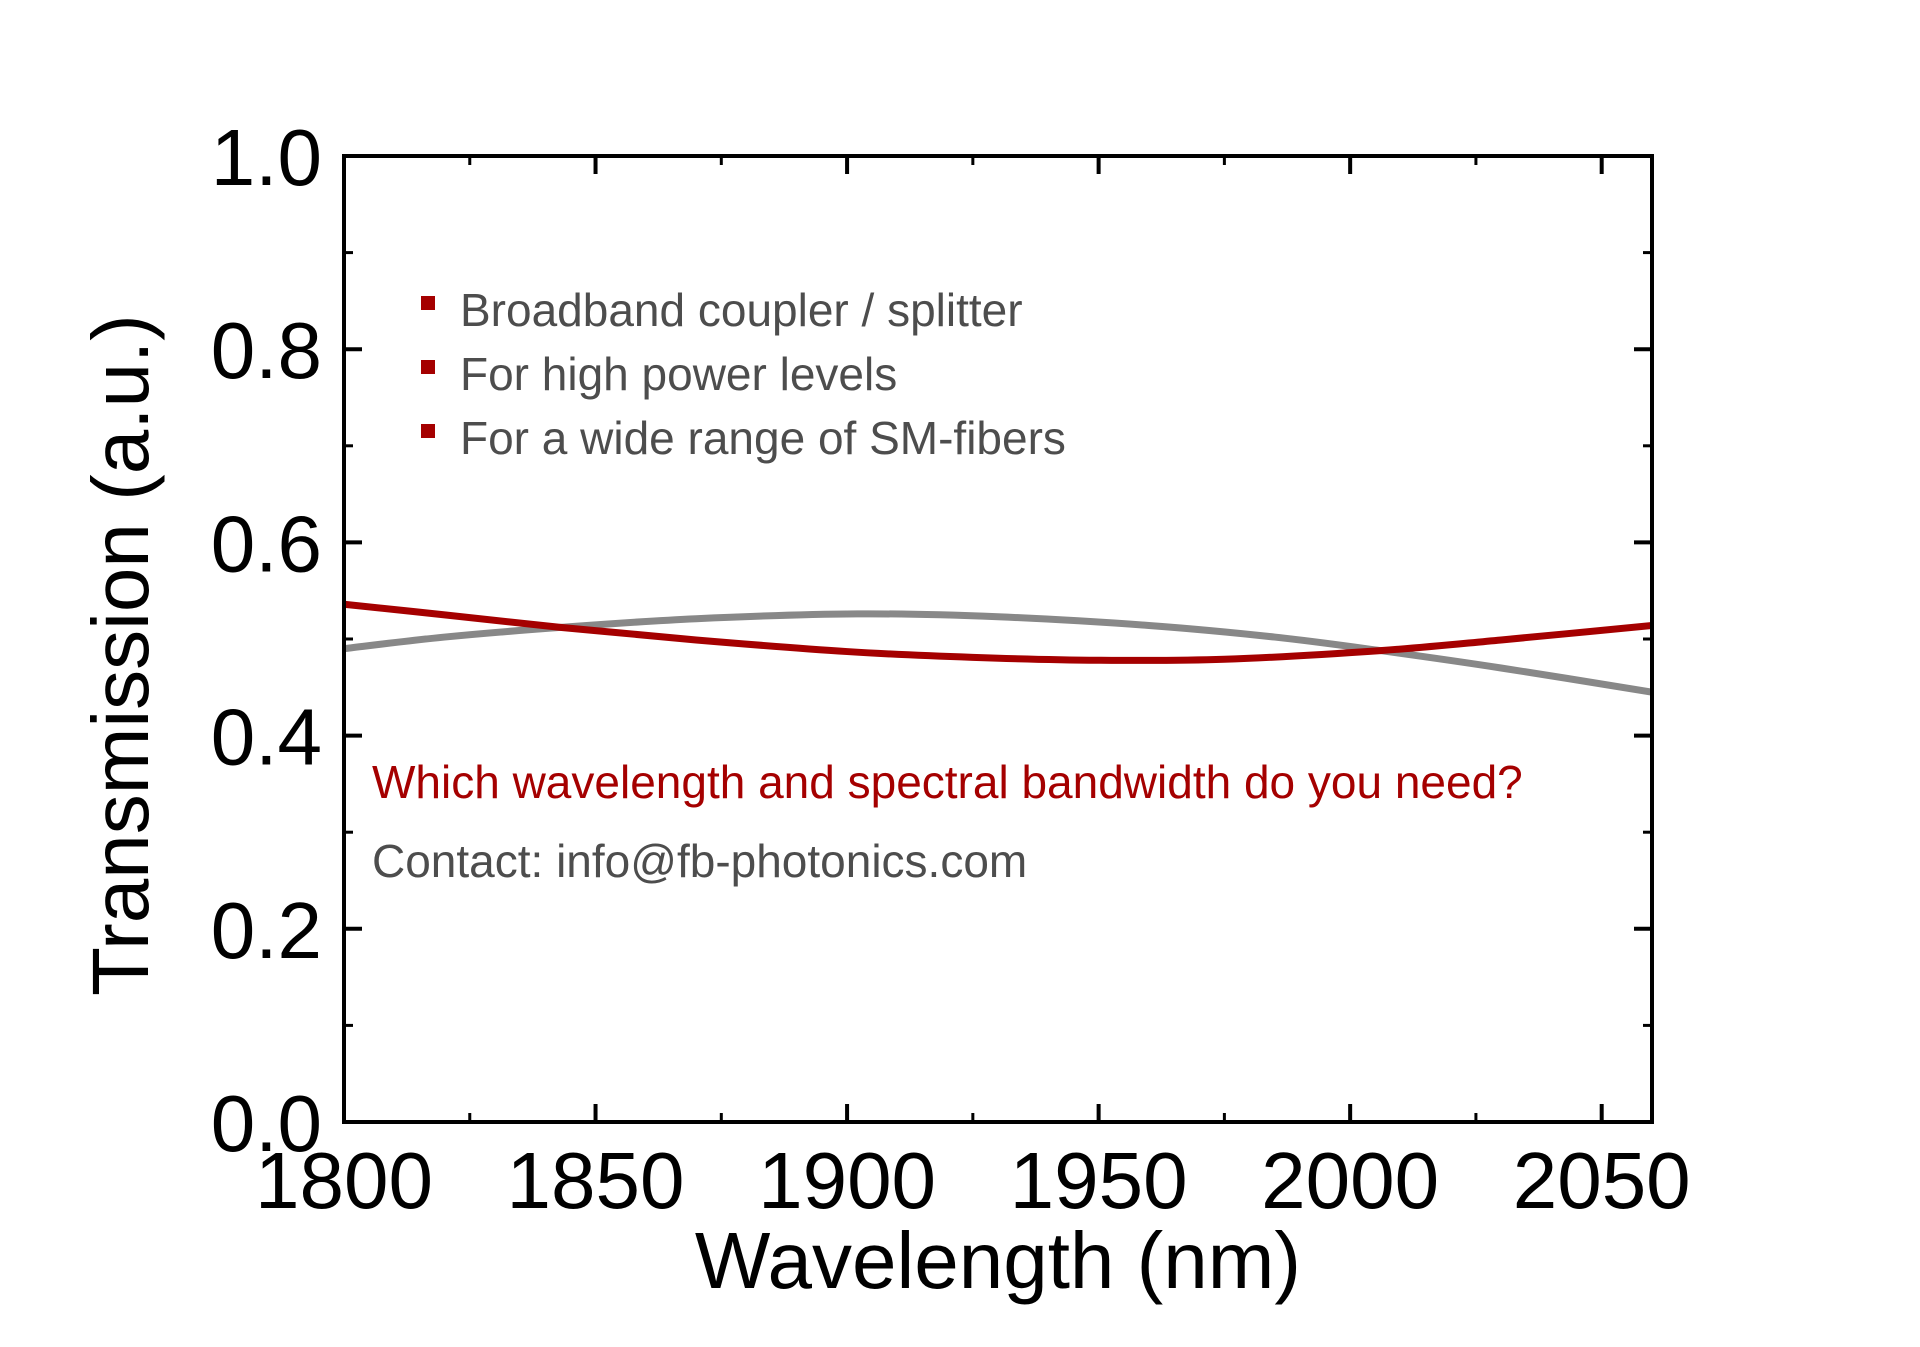 The height and width of the screenshot is (1347, 1920). I want to click on y-tick-label: 0.2, so click(266, 930).